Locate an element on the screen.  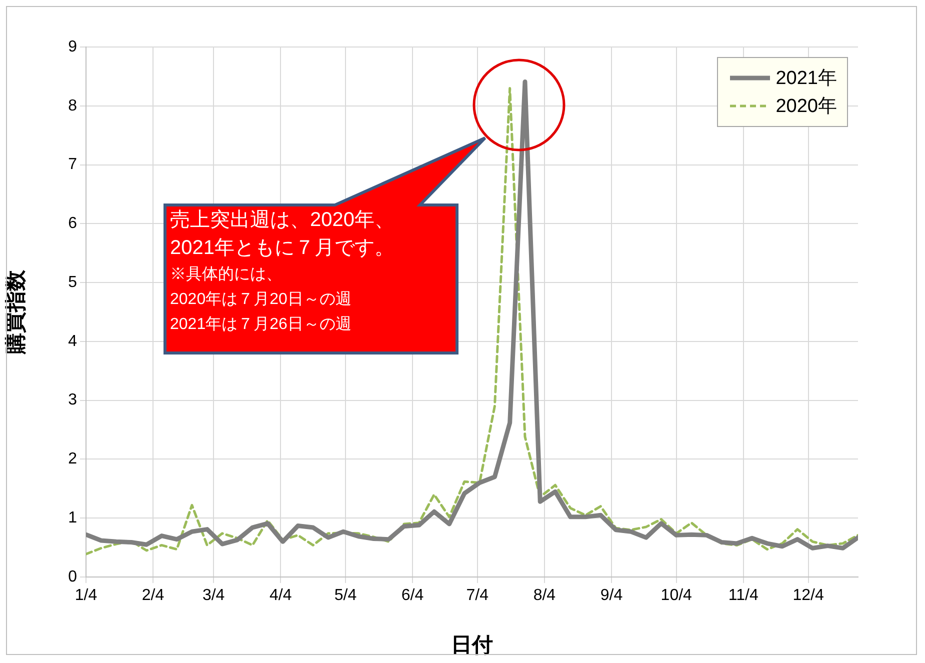
x-tick-label: 3/4 is located at coordinates (213, 595).